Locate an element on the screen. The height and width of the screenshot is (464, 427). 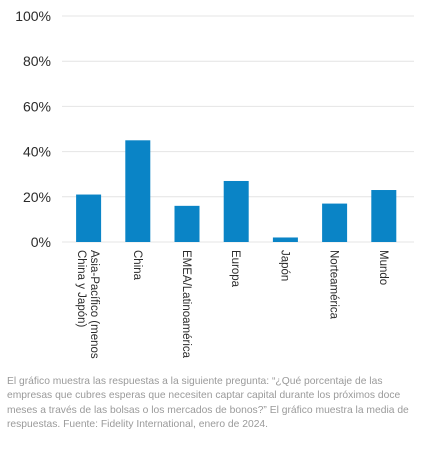
y-tick-label: 0% is located at coordinates (41, 242).